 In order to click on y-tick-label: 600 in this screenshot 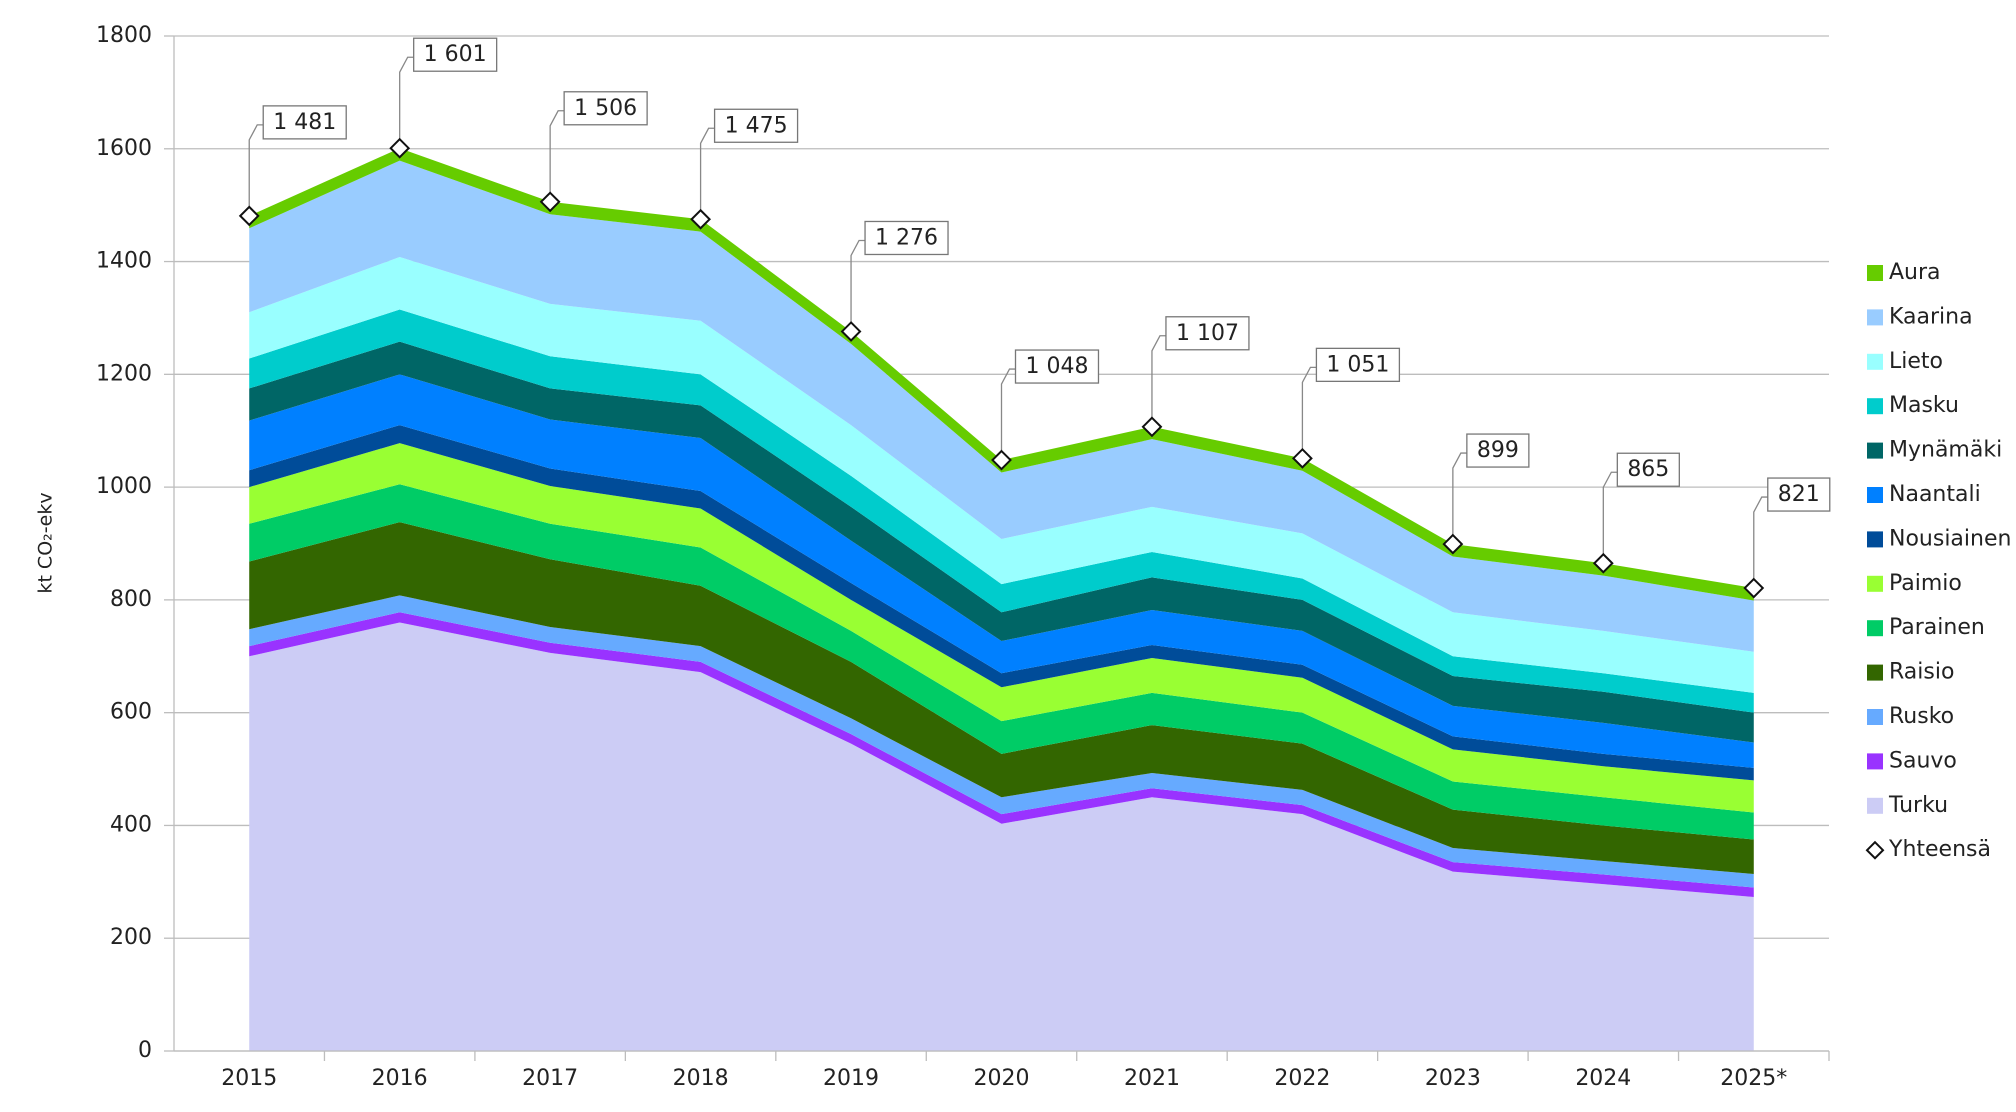, I will do `click(131, 712)`.